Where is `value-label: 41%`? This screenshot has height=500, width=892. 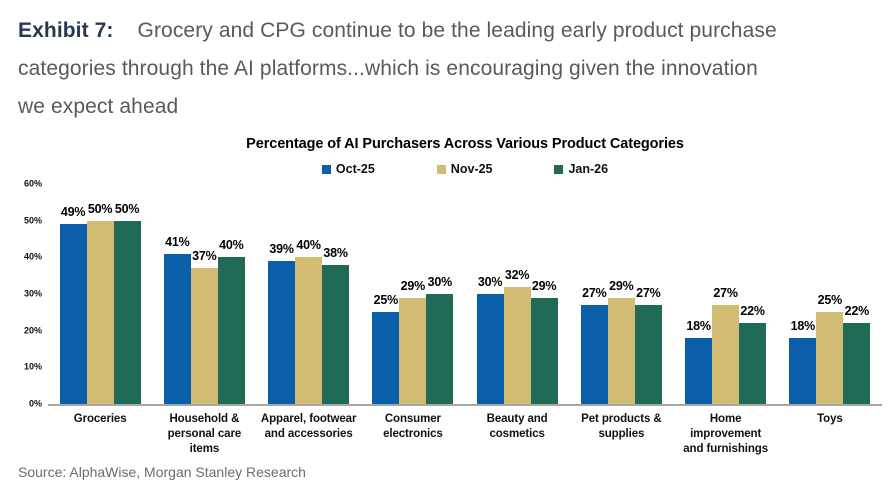 value-label: 41% is located at coordinates (177, 241).